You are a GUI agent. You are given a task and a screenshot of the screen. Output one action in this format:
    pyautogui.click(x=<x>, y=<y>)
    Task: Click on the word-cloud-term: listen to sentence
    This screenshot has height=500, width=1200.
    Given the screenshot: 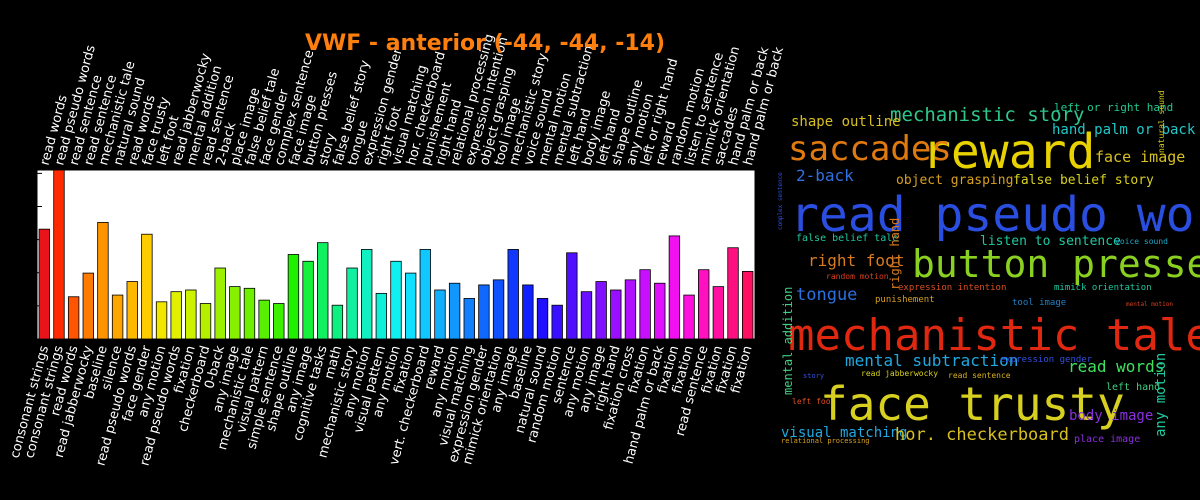 What is the action you would take?
    pyautogui.click(x=1050, y=241)
    